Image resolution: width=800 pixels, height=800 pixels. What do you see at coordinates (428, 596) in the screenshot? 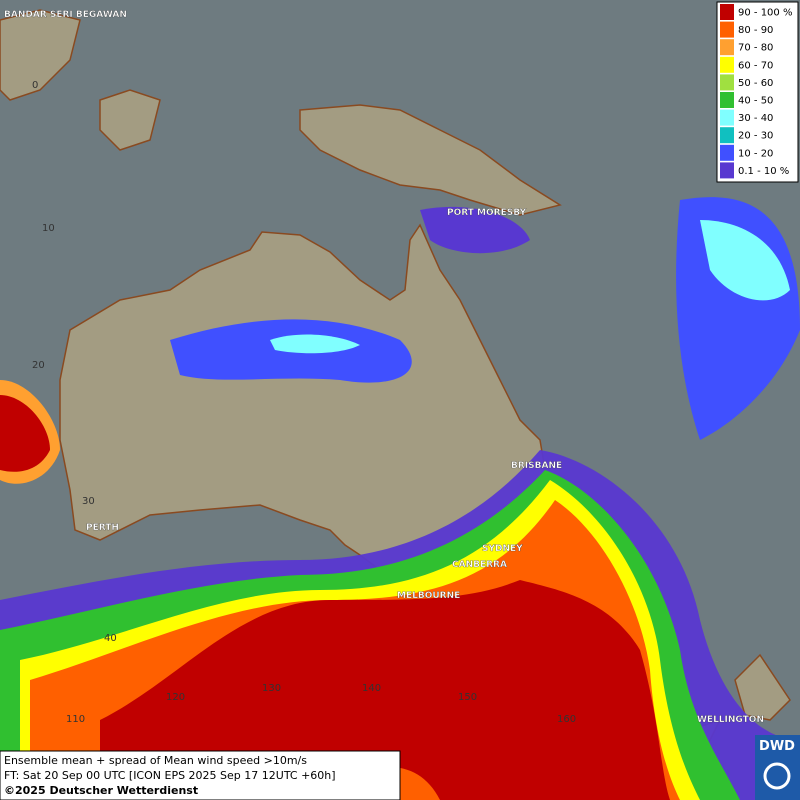
I see `city-label: MELBOURNE` at bounding box center [428, 596].